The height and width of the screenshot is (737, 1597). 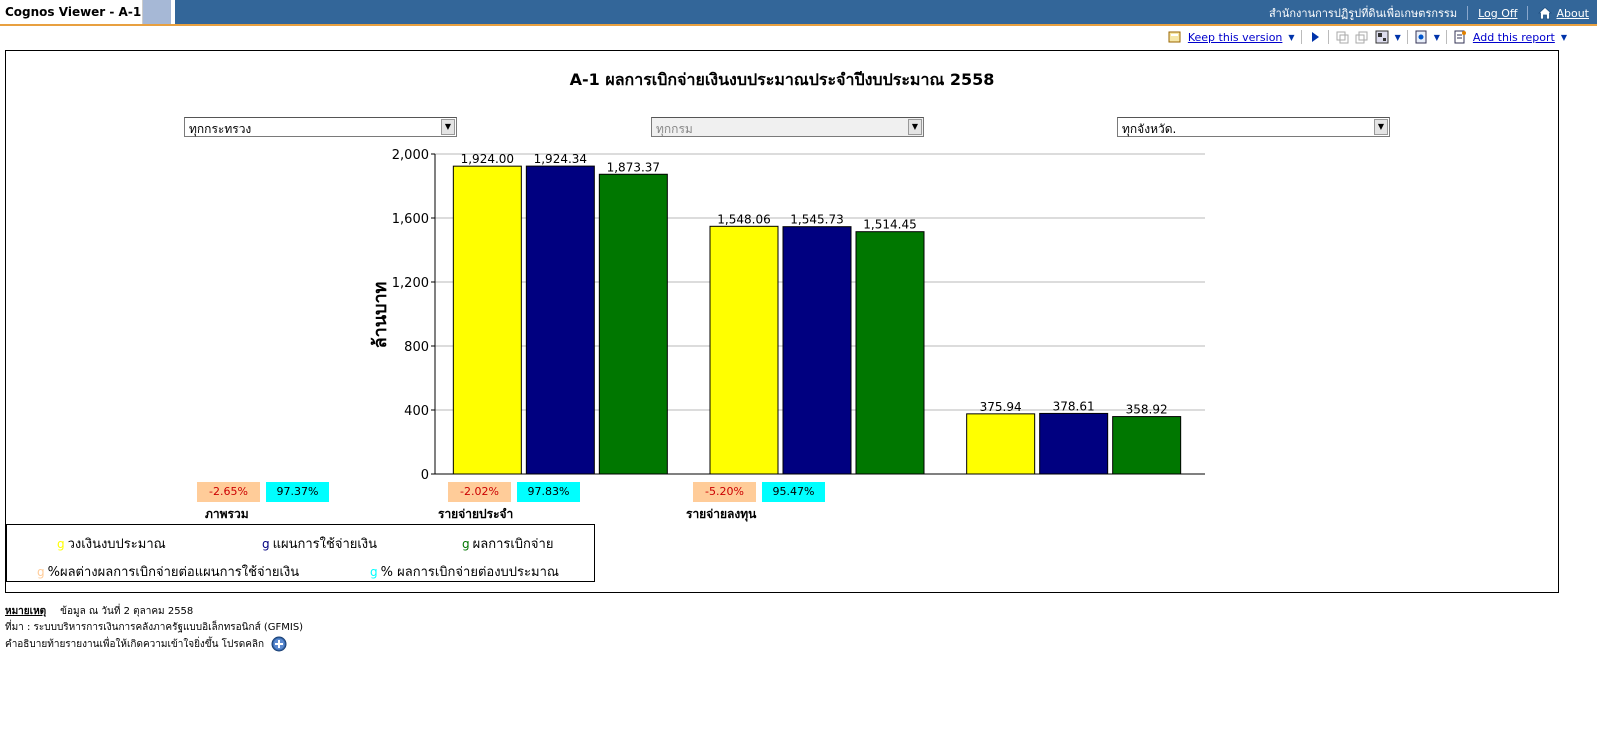 What do you see at coordinates (1498, 13) in the screenshot?
I see `log-off-link: Log Off` at bounding box center [1498, 13].